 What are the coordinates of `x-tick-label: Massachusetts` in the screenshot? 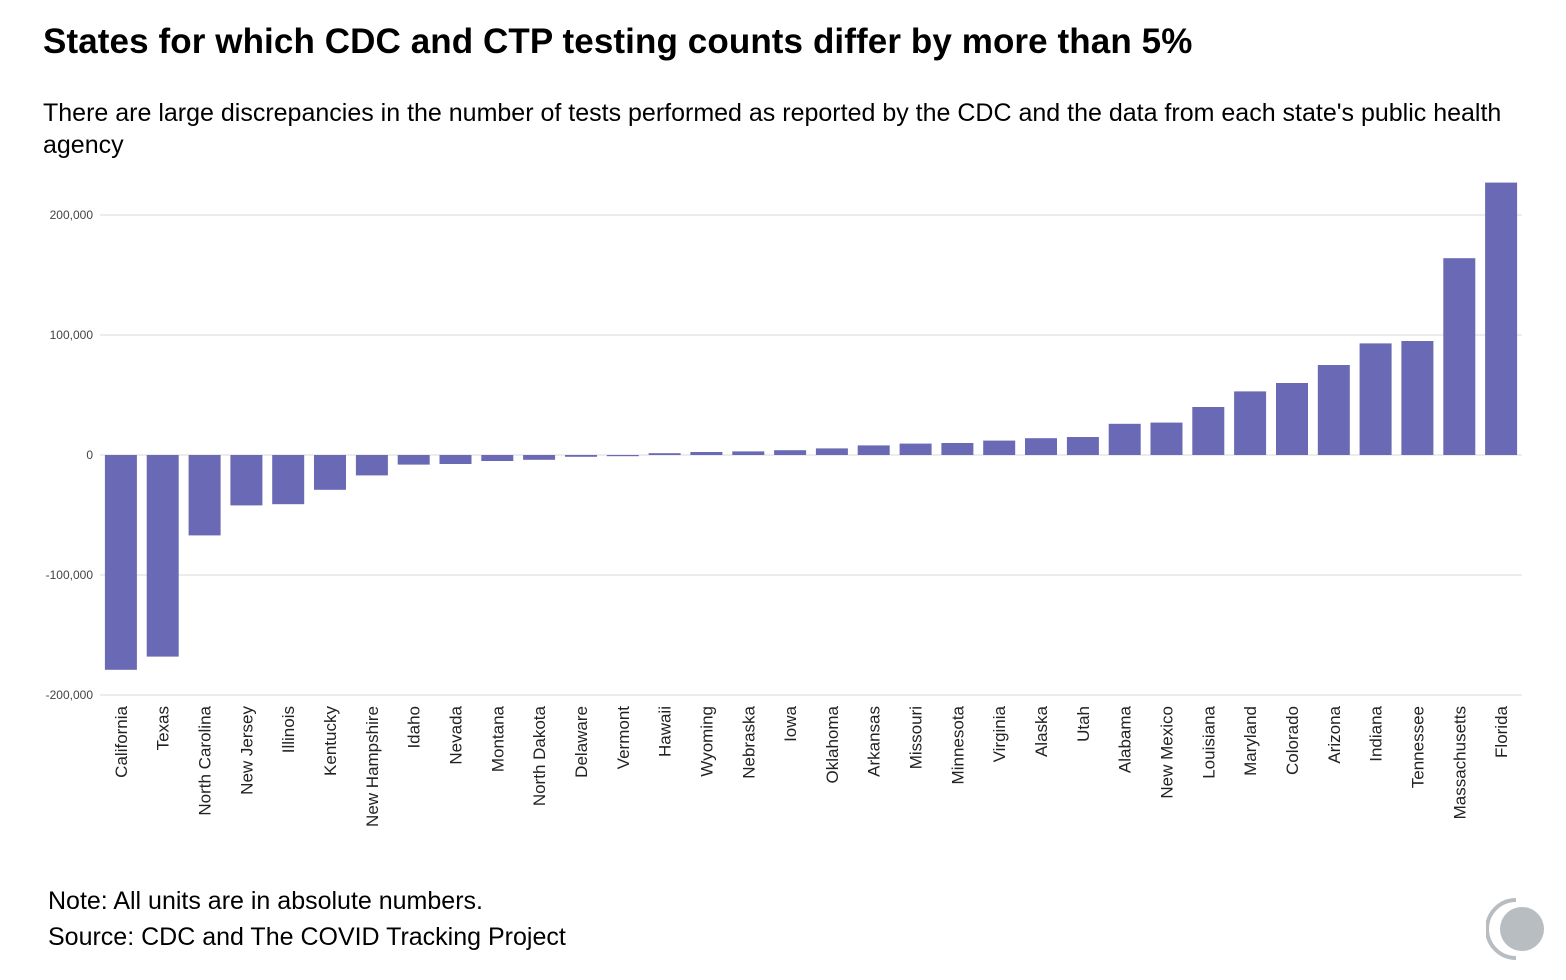 It's located at (1459, 762).